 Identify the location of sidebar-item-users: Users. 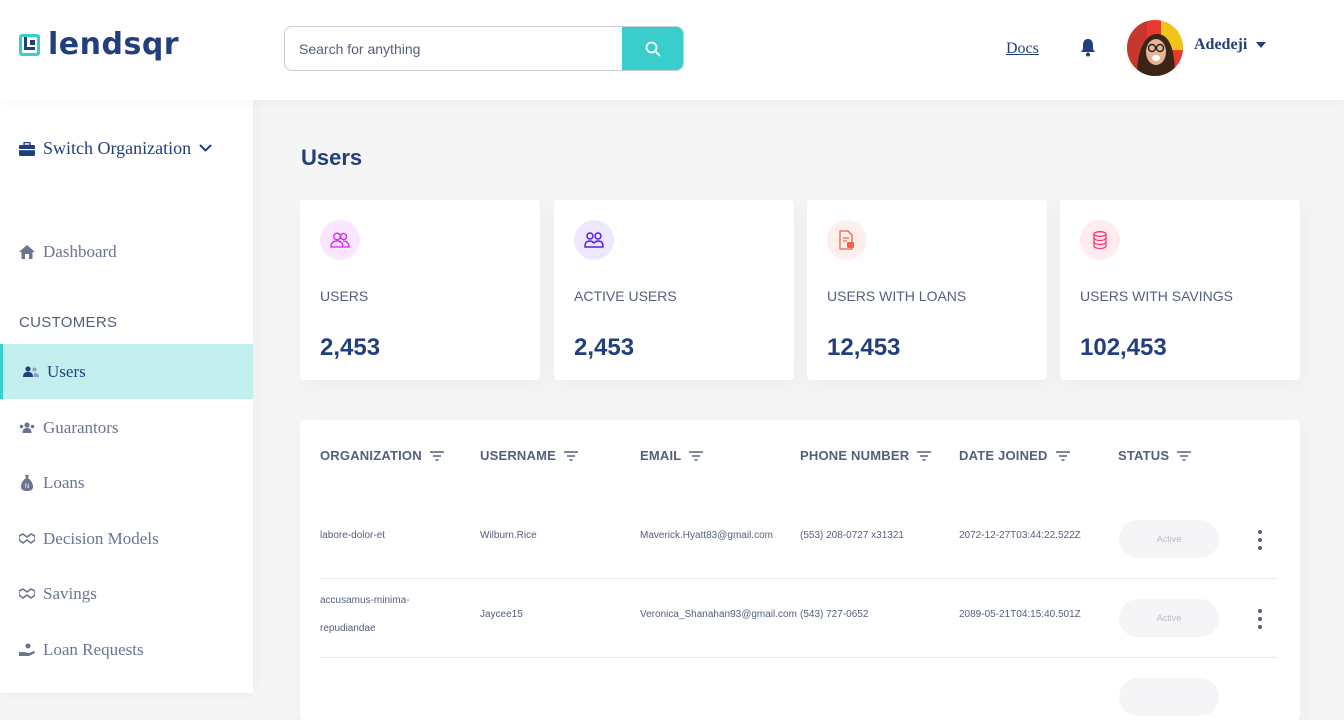
(126, 371).